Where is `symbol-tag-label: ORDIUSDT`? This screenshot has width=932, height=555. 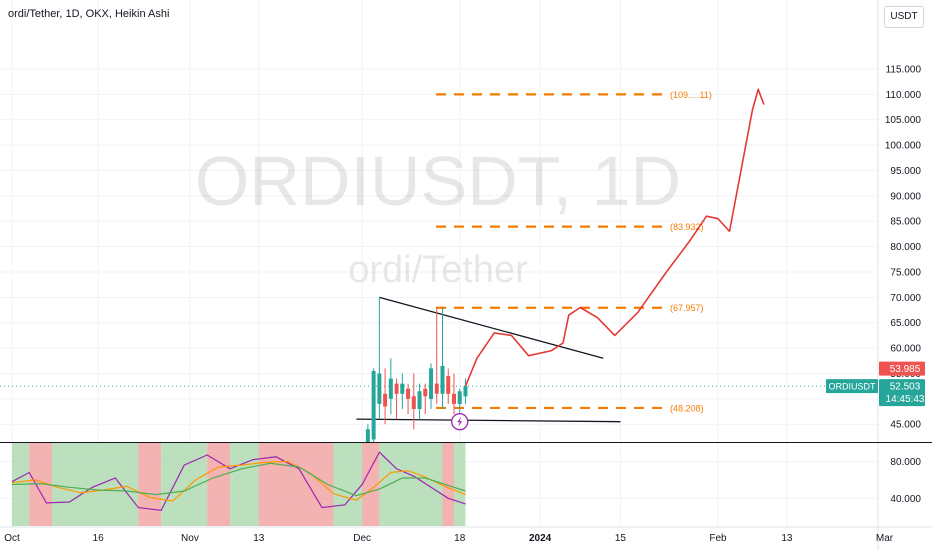
symbol-tag-label: ORDIUSDT is located at coordinates (853, 387).